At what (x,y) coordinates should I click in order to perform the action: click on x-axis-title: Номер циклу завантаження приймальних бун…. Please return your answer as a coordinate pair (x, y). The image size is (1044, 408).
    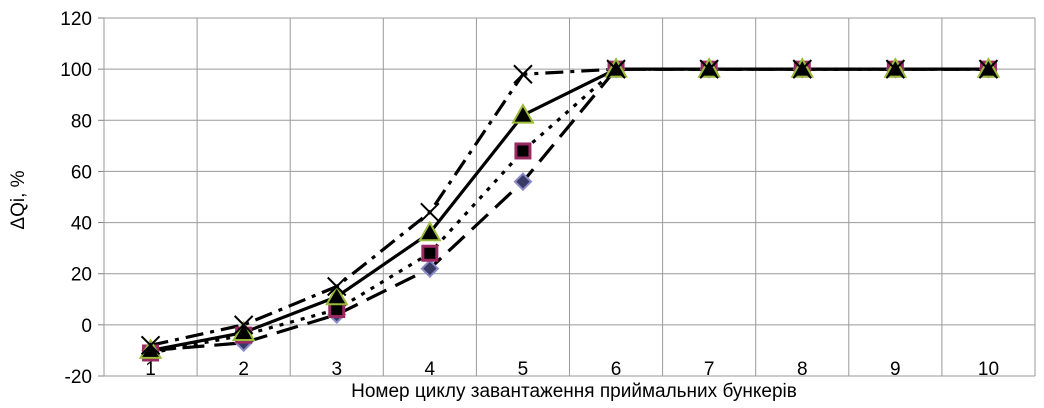
    Looking at the image, I should click on (574, 391).